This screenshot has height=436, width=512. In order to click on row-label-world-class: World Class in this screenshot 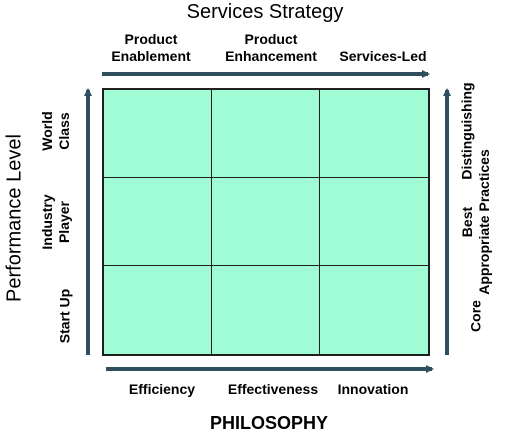, I will do `click(56, 131)`.